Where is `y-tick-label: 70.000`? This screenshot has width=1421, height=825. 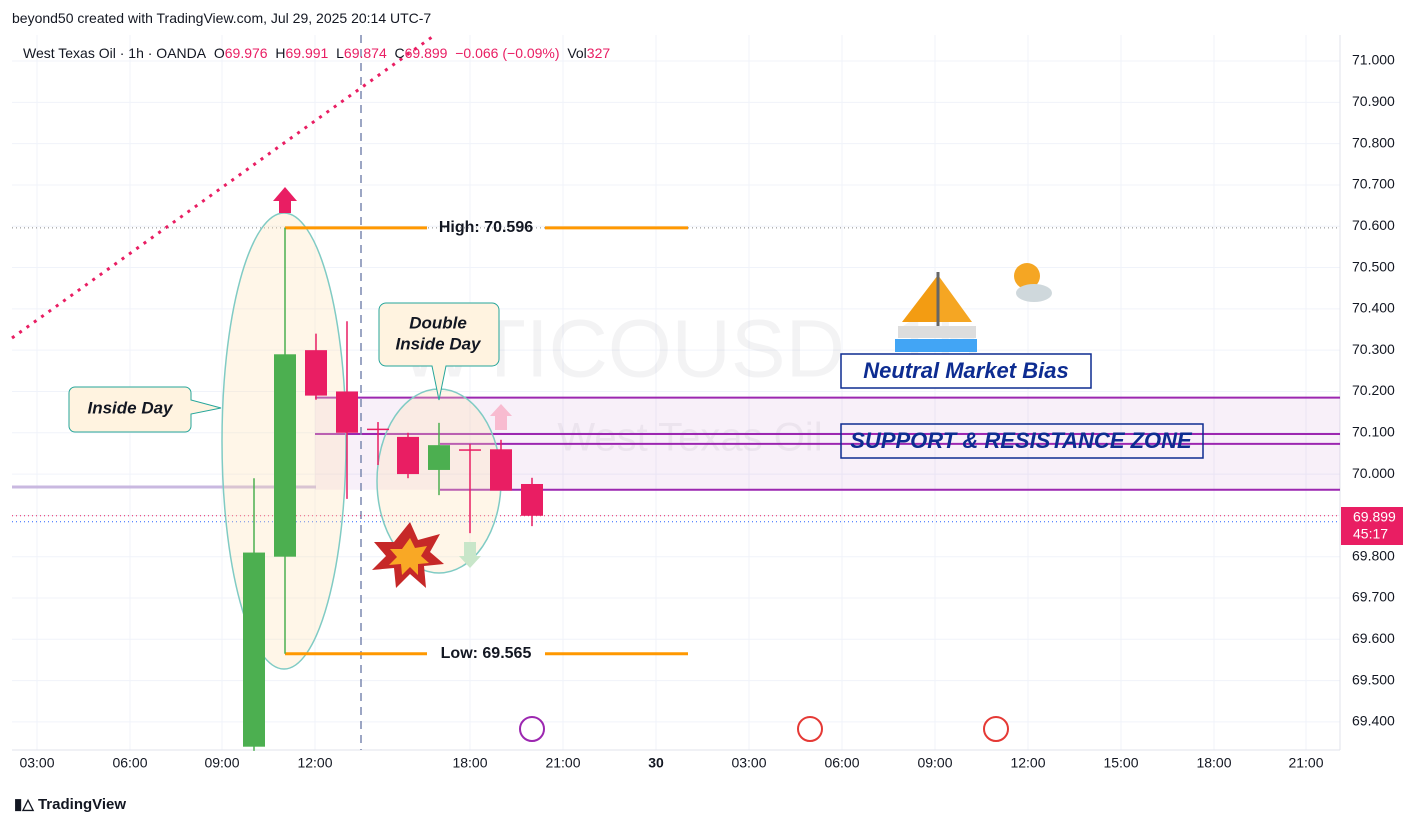 y-tick-label: 70.000 is located at coordinates (1373, 473).